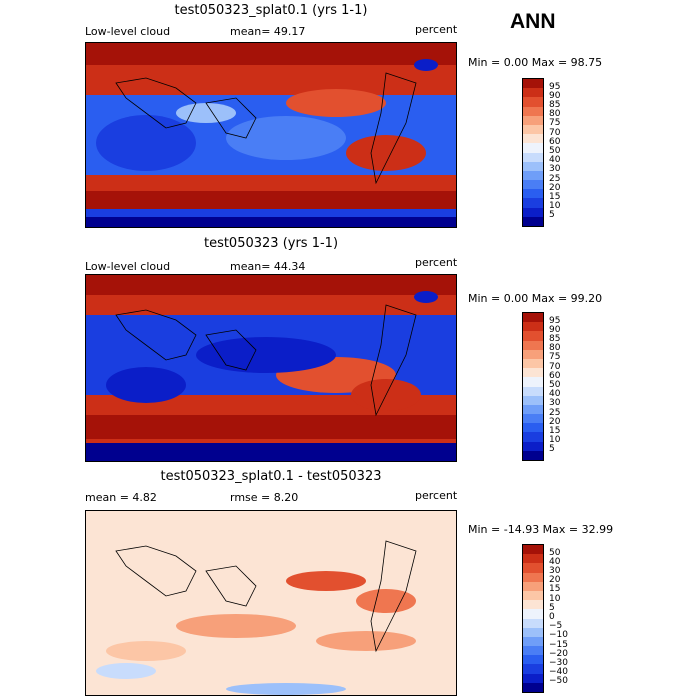 This screenshot has width=700, height=700. What do you see at coordinates (436, 29) in the screenshot?
I see `panel1-units-label: percent` at bounding box center [436, 29].